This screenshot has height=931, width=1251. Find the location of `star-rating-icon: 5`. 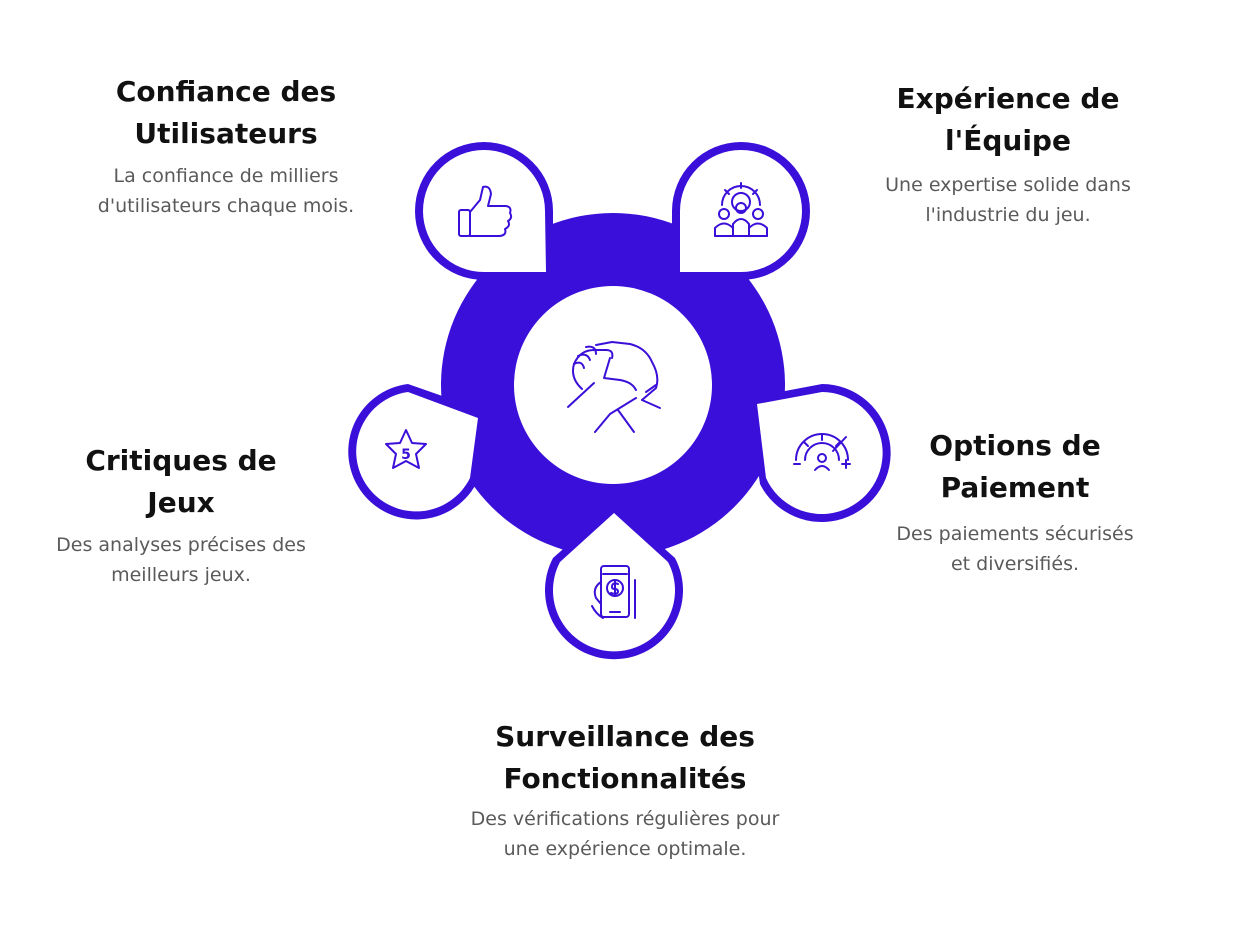

star-rating-icon: 5 is located at coordinates (406, 449).